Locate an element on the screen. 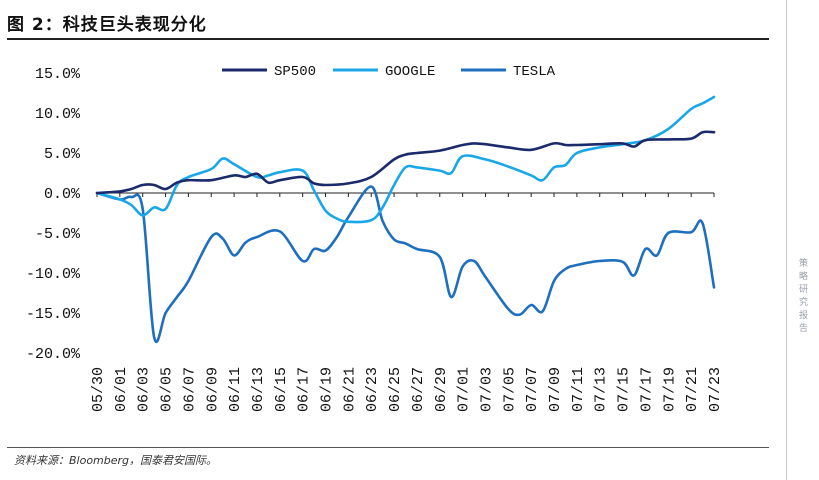  x-tick-label: 06/13 is located at coordinates (258, 389).